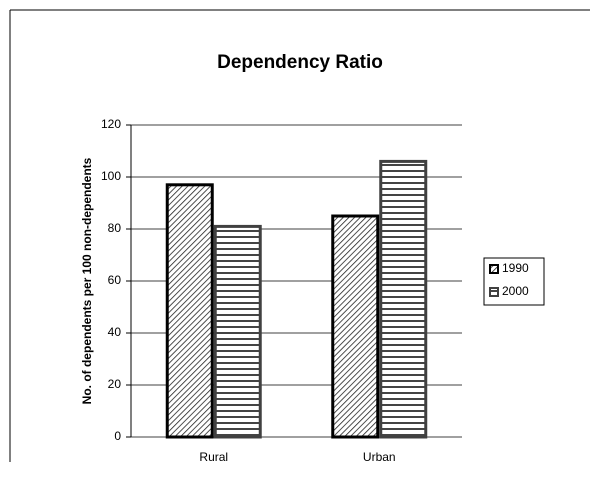 The width and height of the screenshot is (596, 493). I want to click on legend-label: 2000, so click(515, 291).